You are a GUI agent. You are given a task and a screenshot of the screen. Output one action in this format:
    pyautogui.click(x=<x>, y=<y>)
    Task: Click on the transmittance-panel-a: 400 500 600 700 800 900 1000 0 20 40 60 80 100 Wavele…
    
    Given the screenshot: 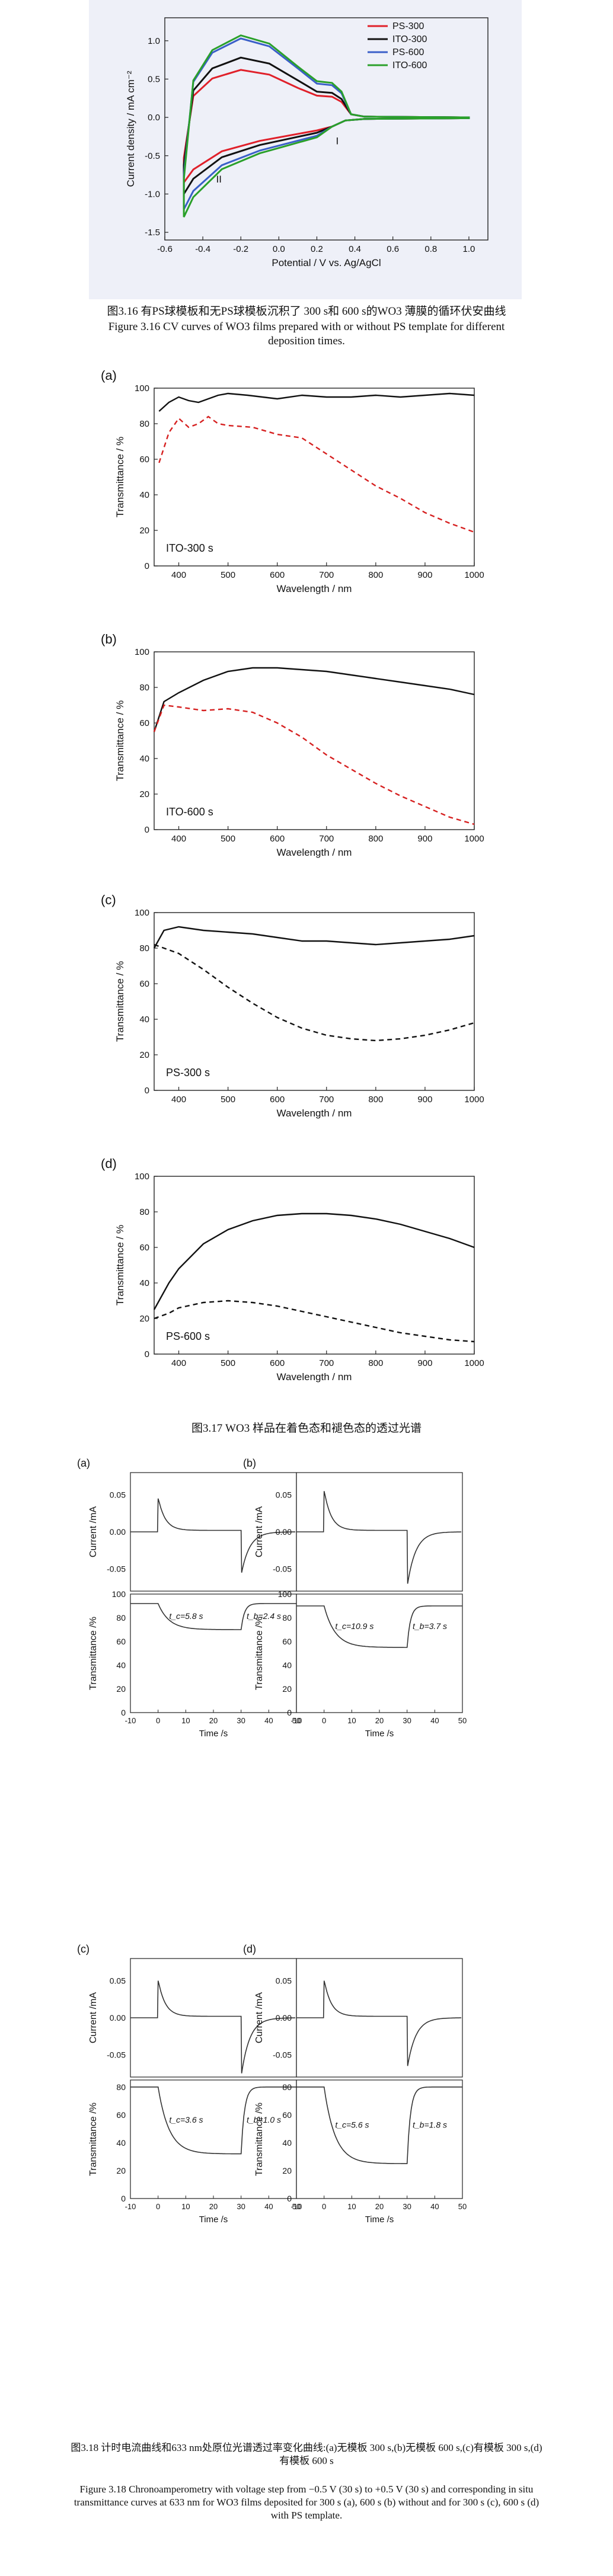 What is the action you would take?
    pyautogui.click(x=290, y=490)
    